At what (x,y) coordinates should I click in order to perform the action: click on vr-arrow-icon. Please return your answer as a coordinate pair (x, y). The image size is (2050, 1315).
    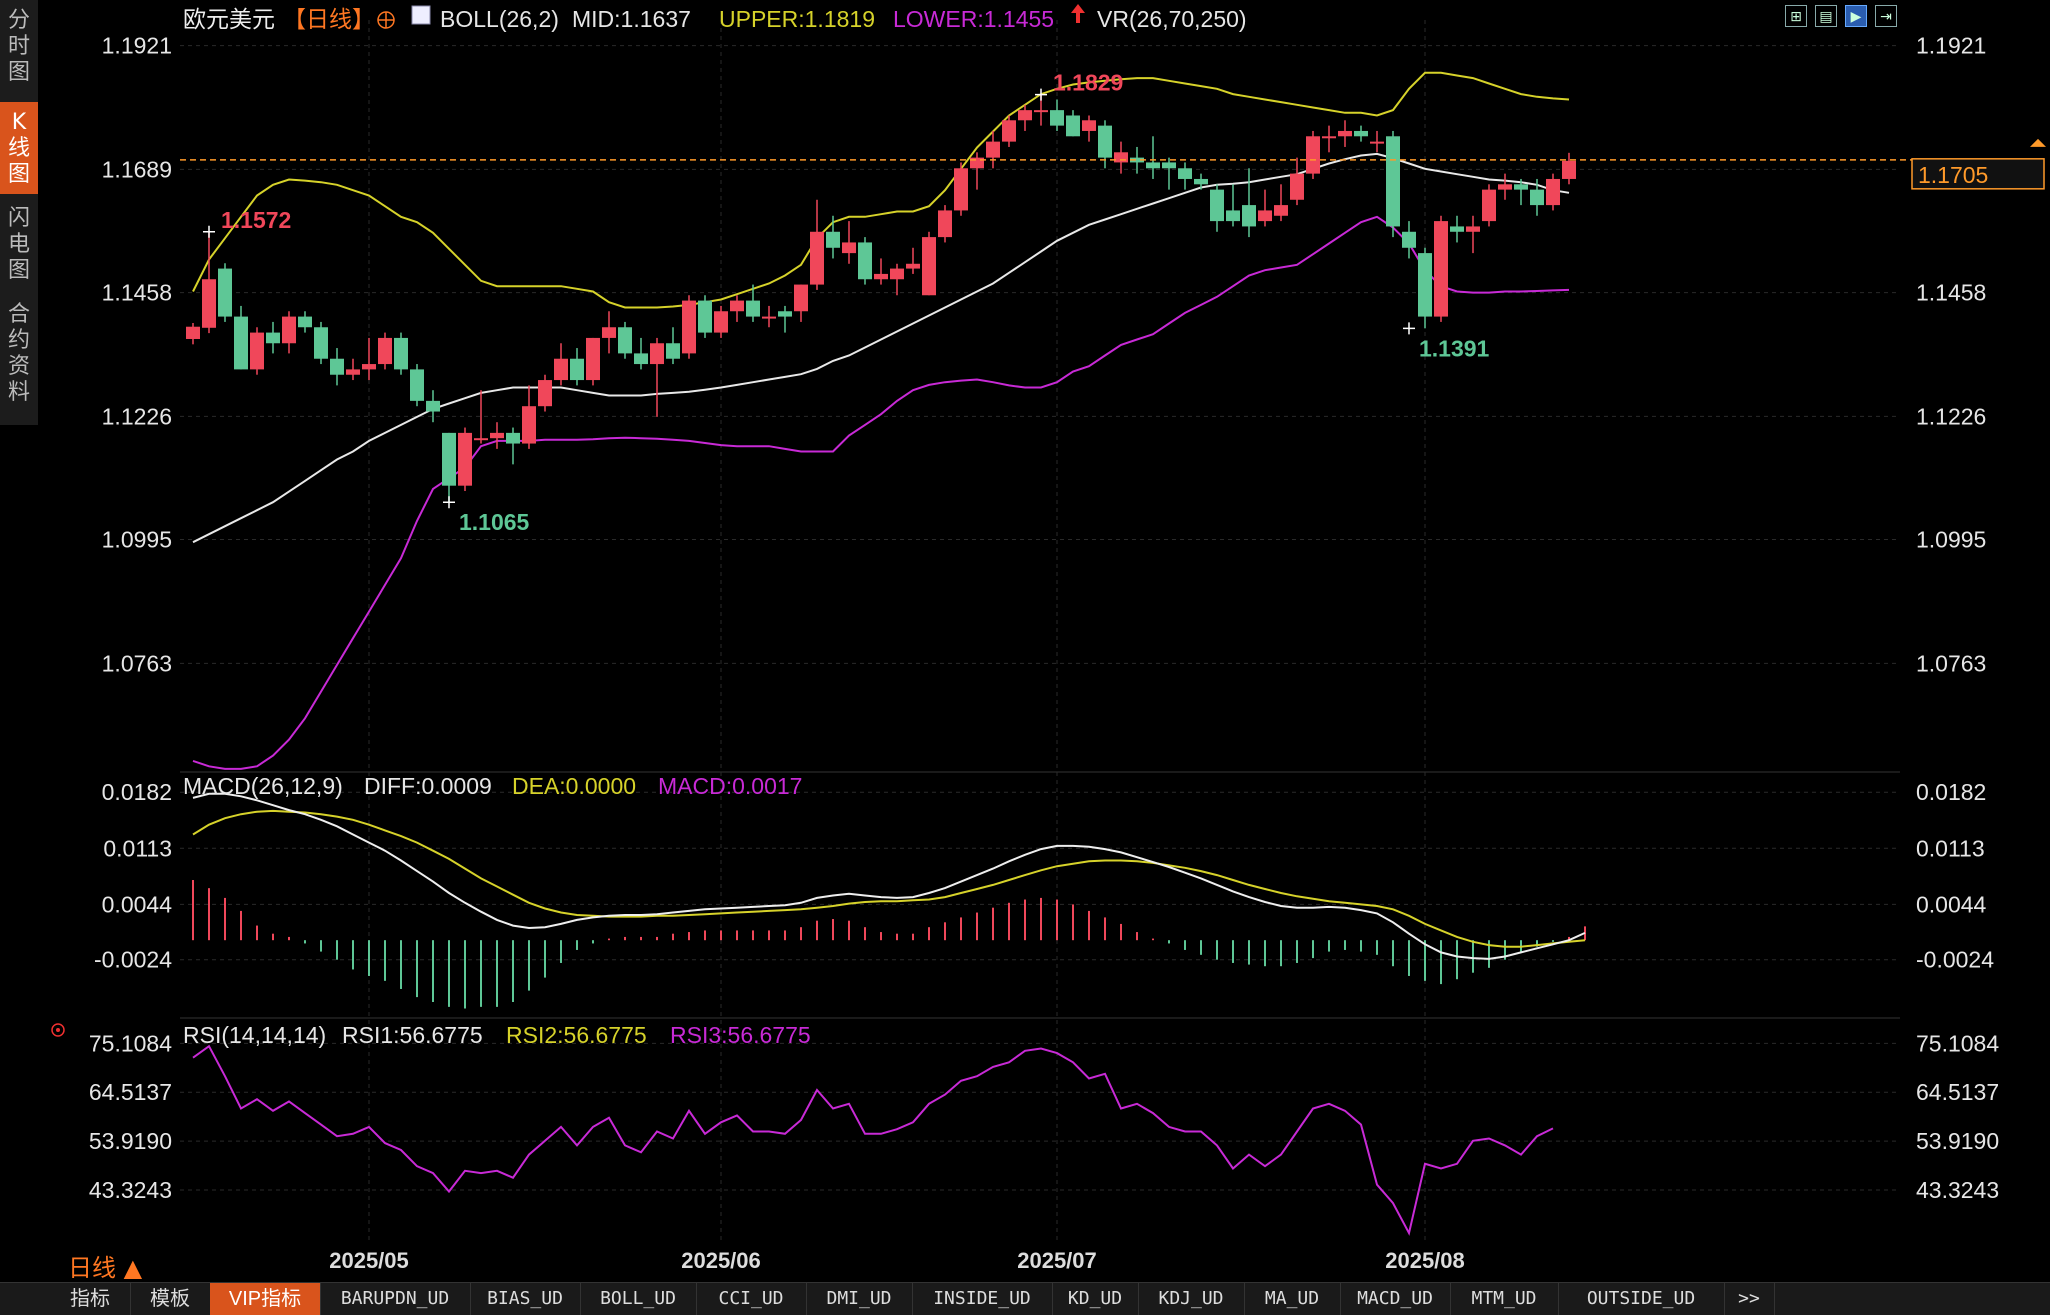
    Looking at the image, I should click on (1078, 13).